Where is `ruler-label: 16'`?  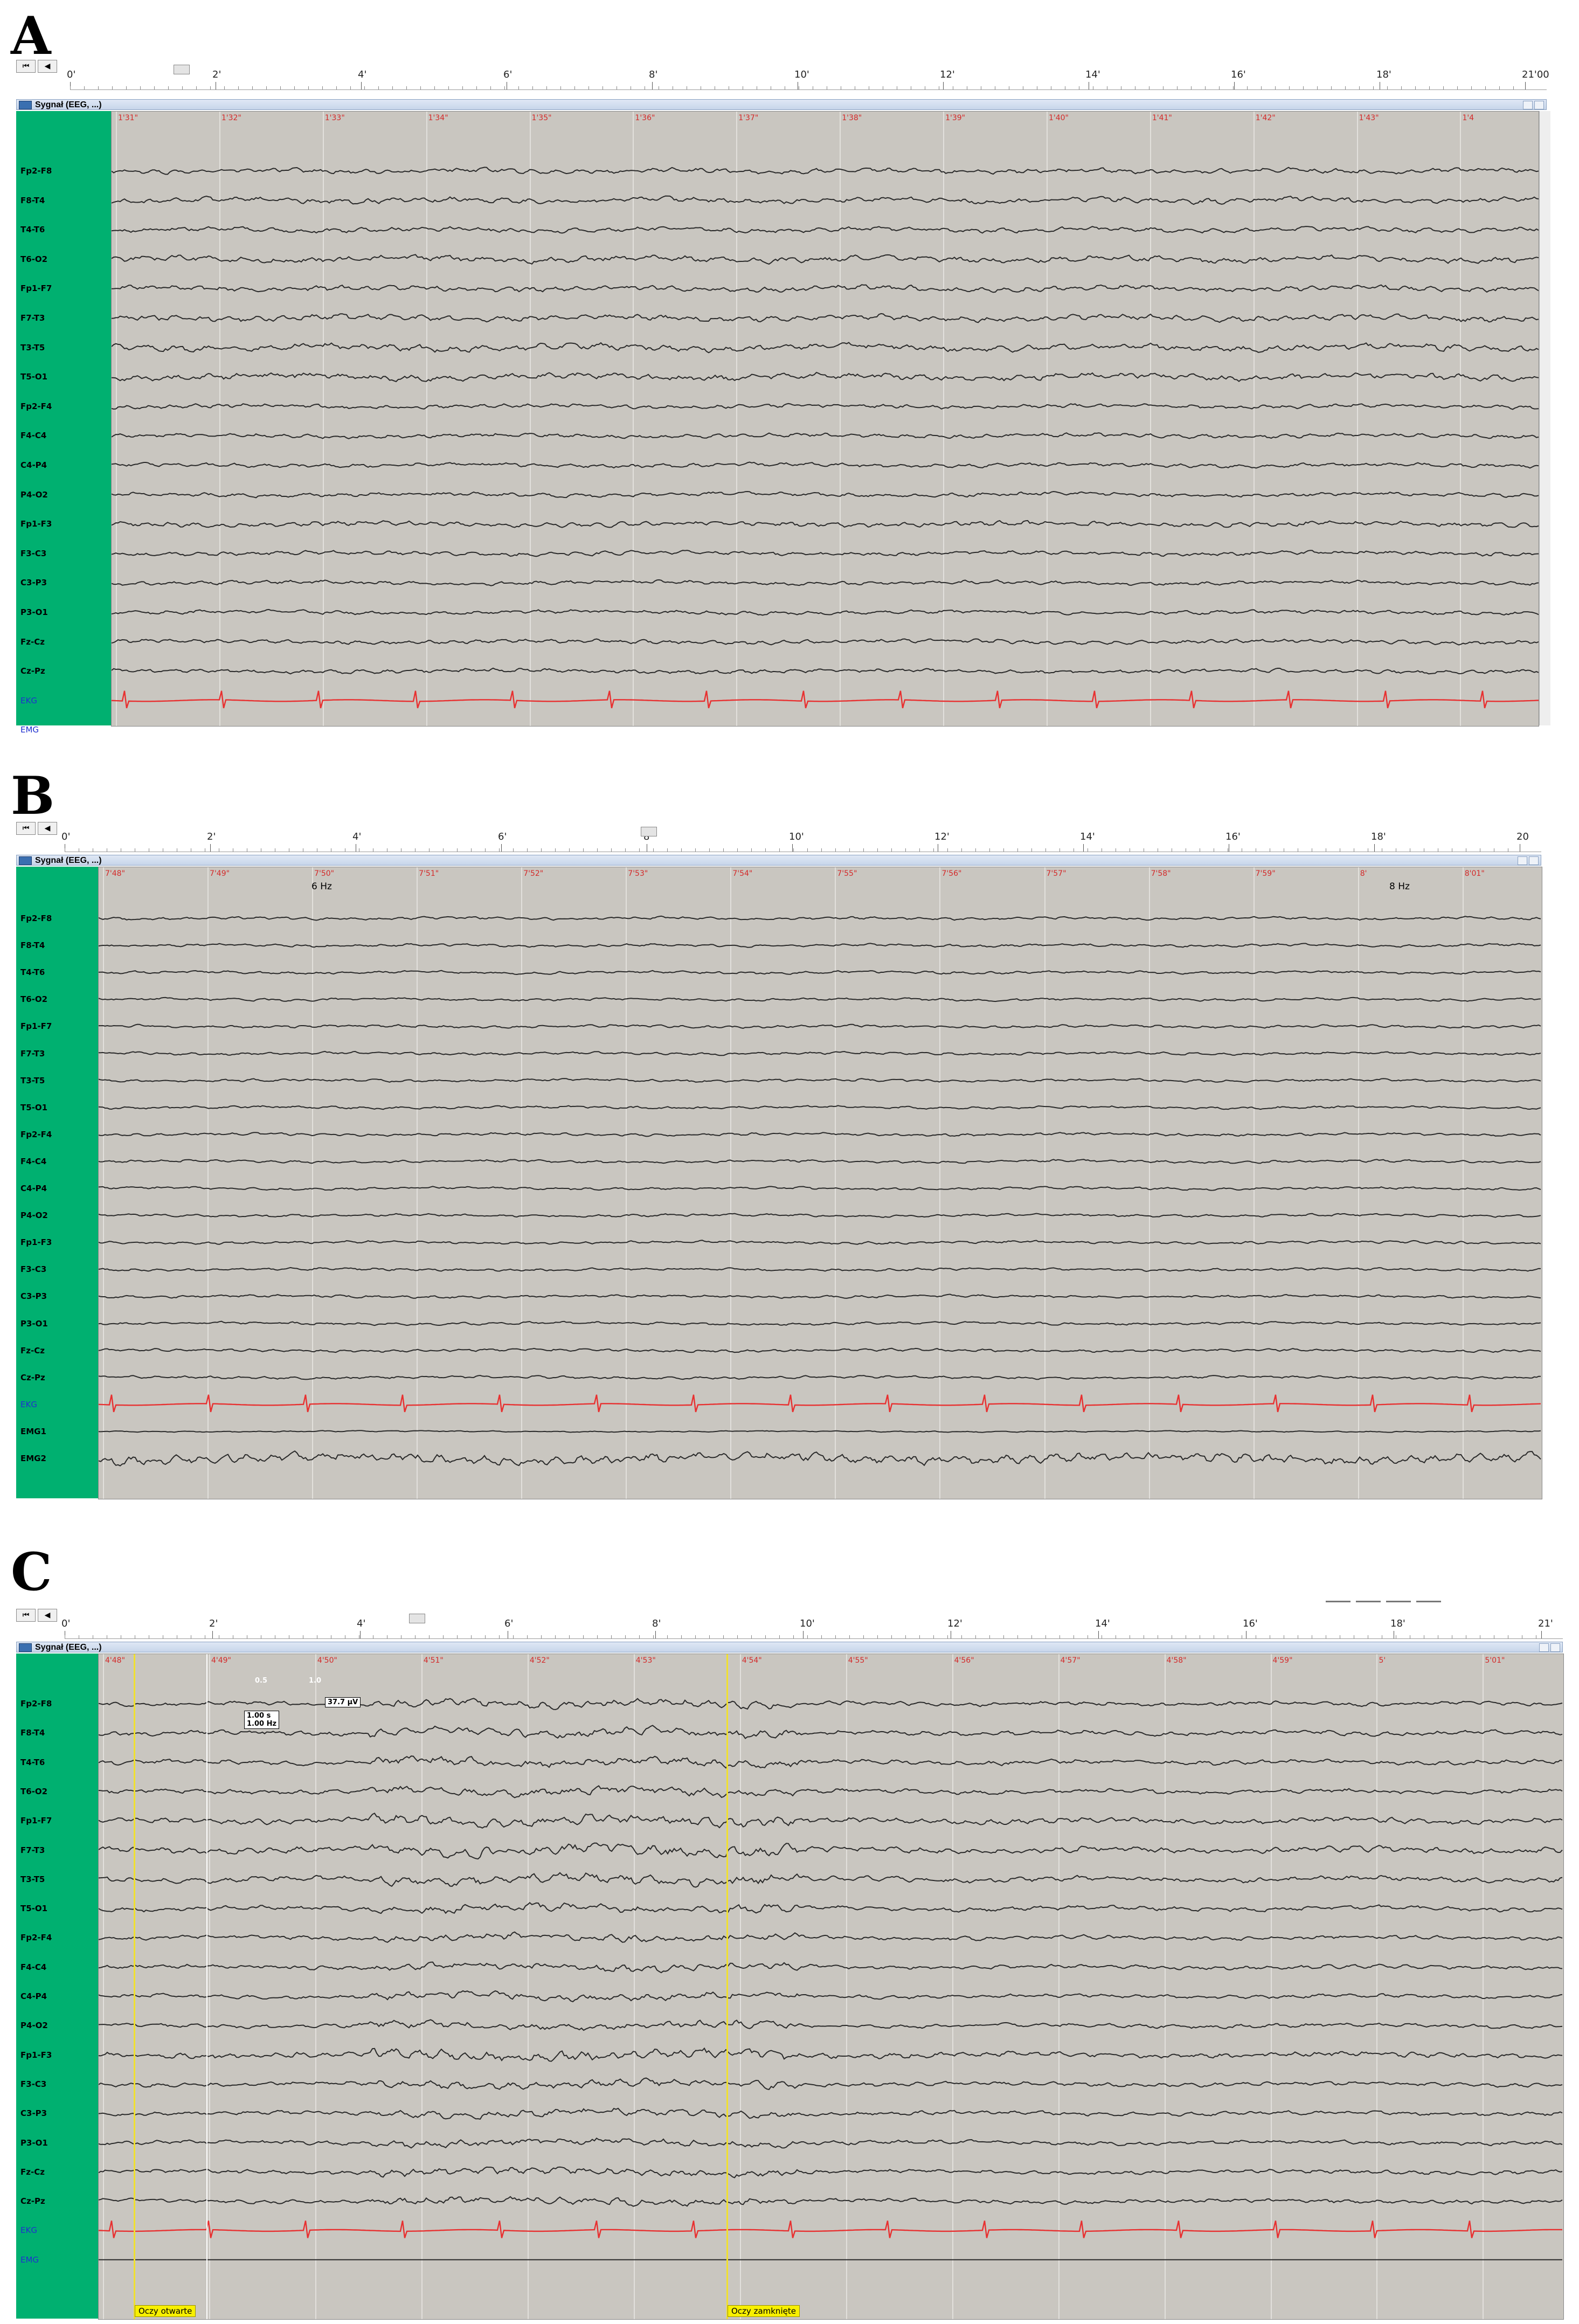 ruler-label: 16' is located at coordinates (1239, 74).